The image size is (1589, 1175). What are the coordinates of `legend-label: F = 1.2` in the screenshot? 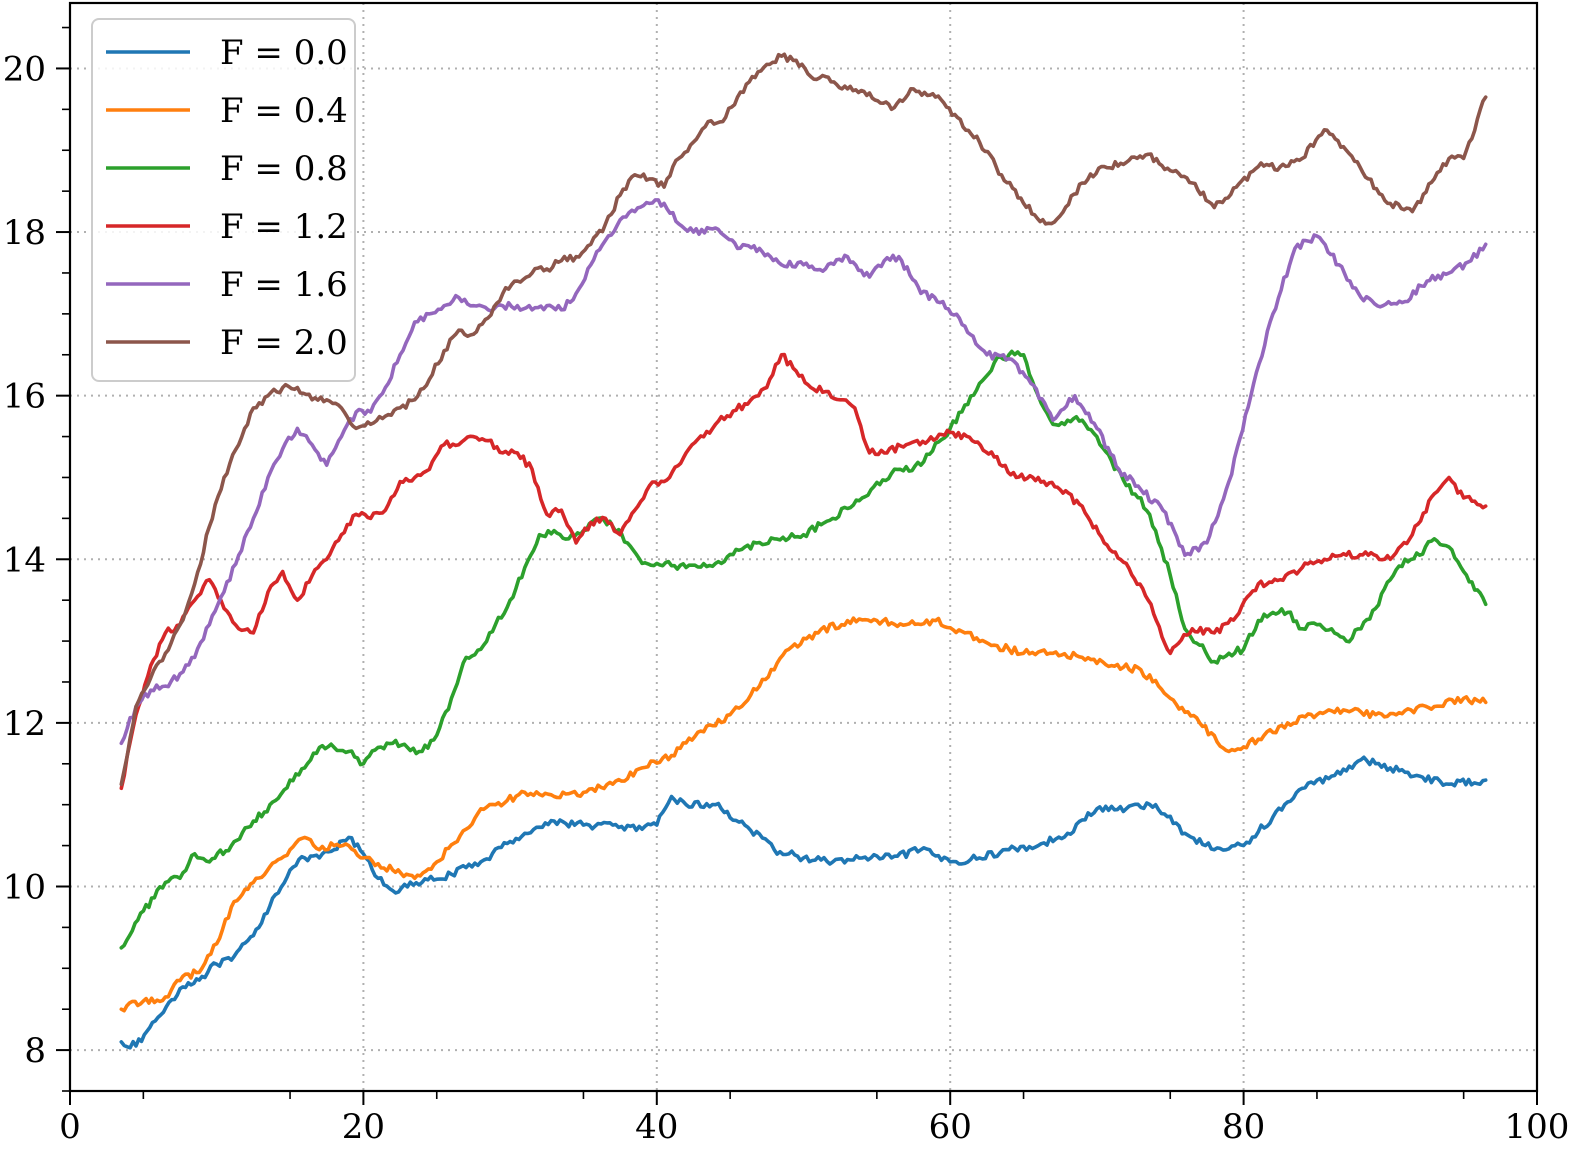 It's located at (284, 227).